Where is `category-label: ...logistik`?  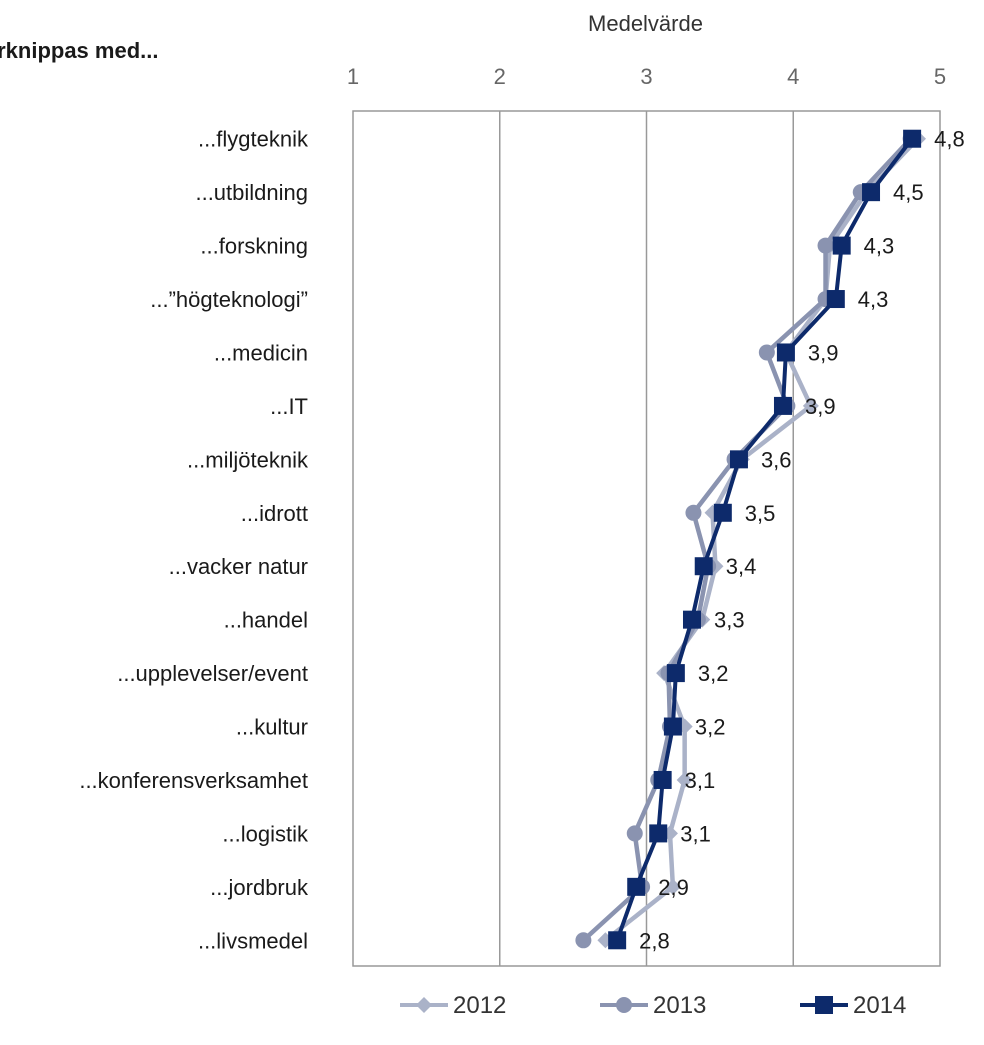 category-label: ...logistik is located at coordinates (265, 833).